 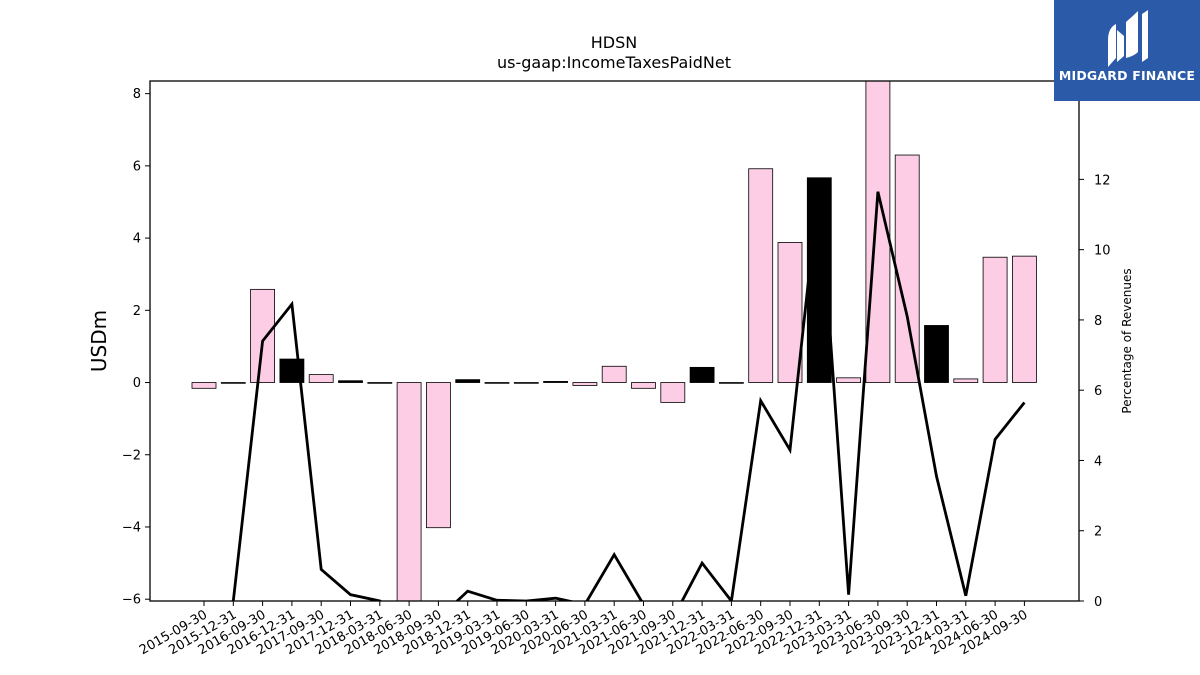 What do you see at coordinates (137, 239) in the screenshot?
I see `y-tick-label: 4` at bounding box center [137, 239].